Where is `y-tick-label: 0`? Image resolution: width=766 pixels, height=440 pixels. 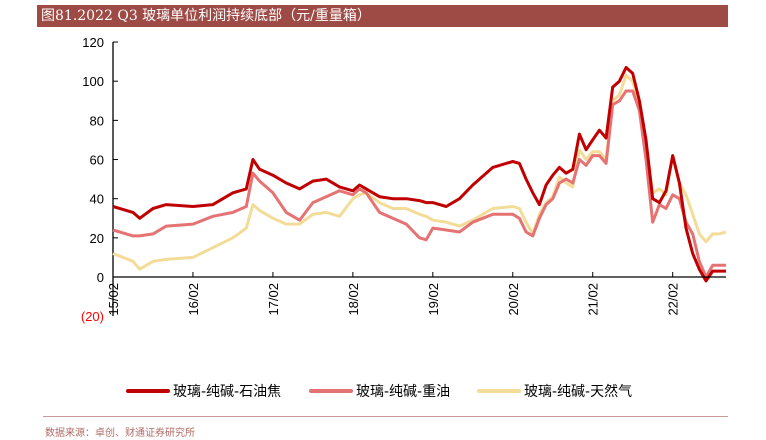
y-tick-label: 0 is located at coordinates (100, 277).